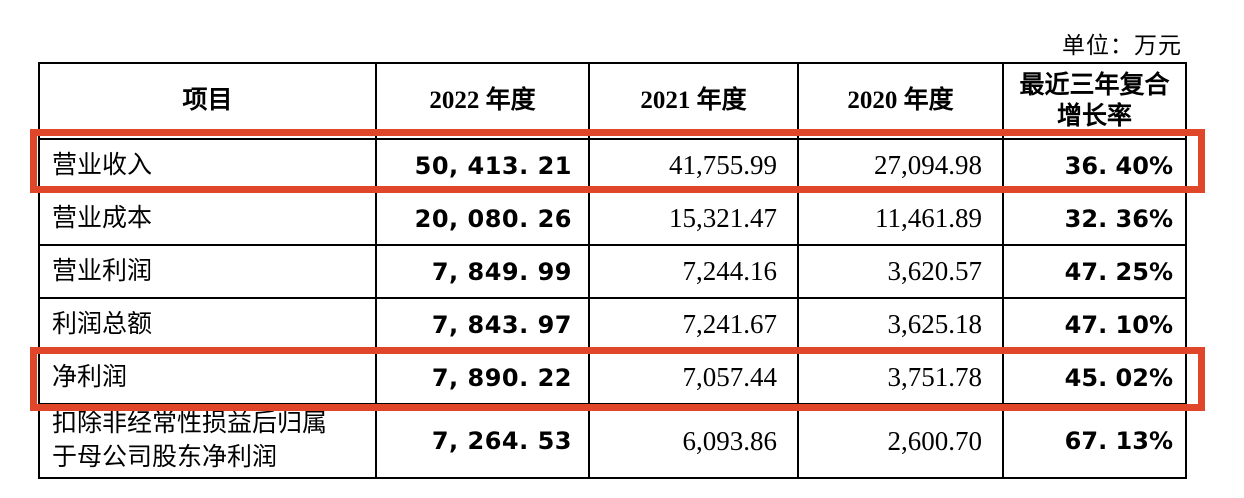 This screenshot has width=1244, height=498. What do you see at coordinates (207, 165) in the screenshot?
I see `row-label: 营业收入` at bounding box center [207, 165].